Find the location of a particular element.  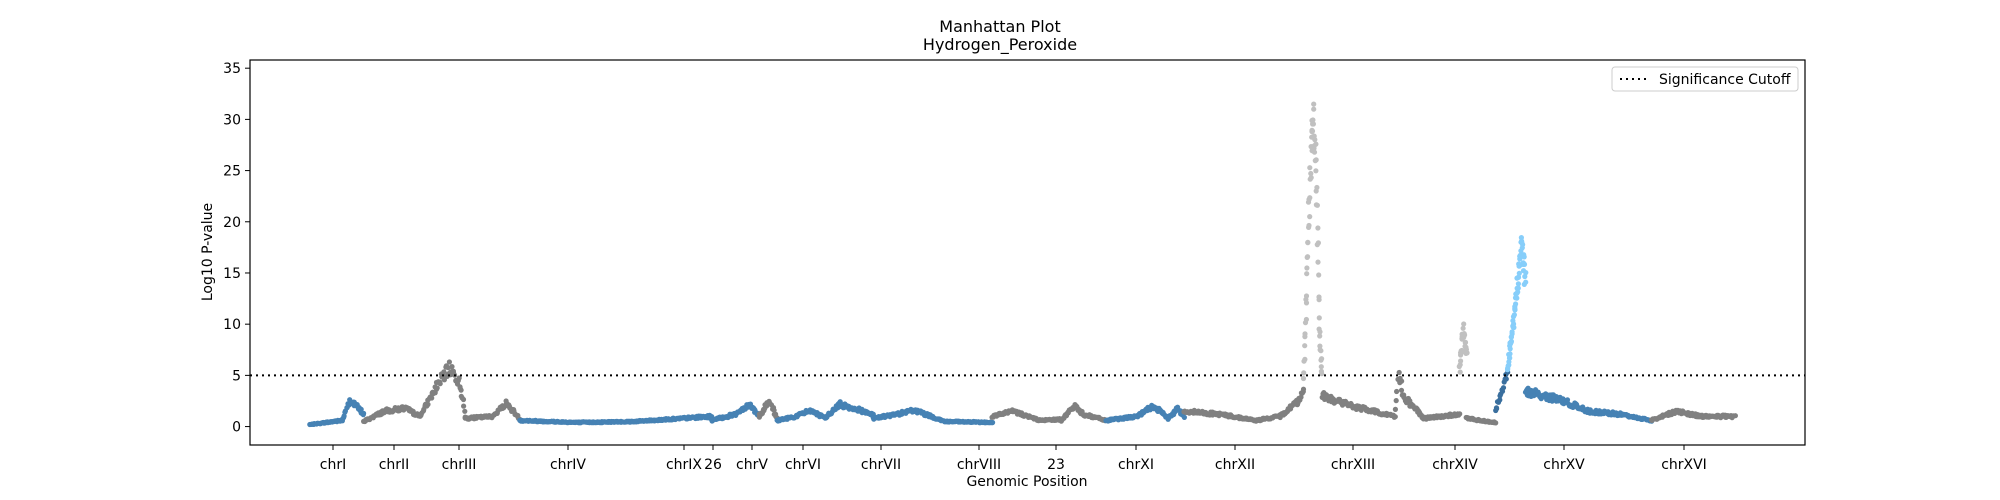

y-axis: 0 5 10 15 20 25 30 35 is located at coordinates (236, 248).